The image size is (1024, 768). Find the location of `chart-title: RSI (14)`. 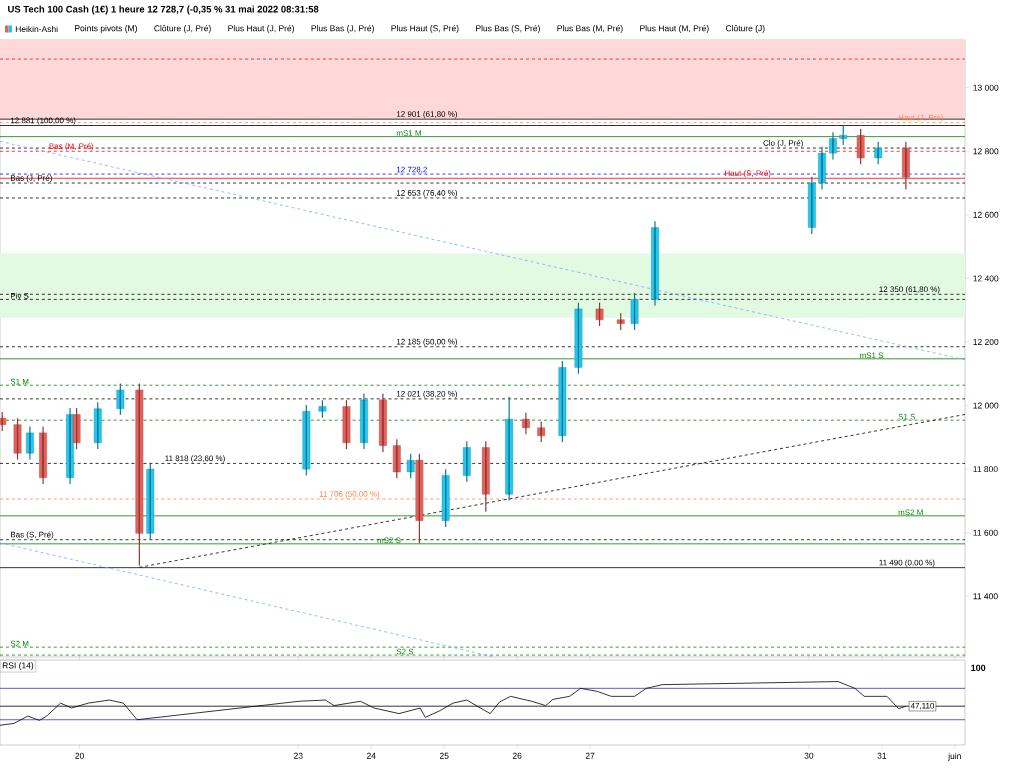

chart-title: RSI (14) is located at coordinates (18, 666).